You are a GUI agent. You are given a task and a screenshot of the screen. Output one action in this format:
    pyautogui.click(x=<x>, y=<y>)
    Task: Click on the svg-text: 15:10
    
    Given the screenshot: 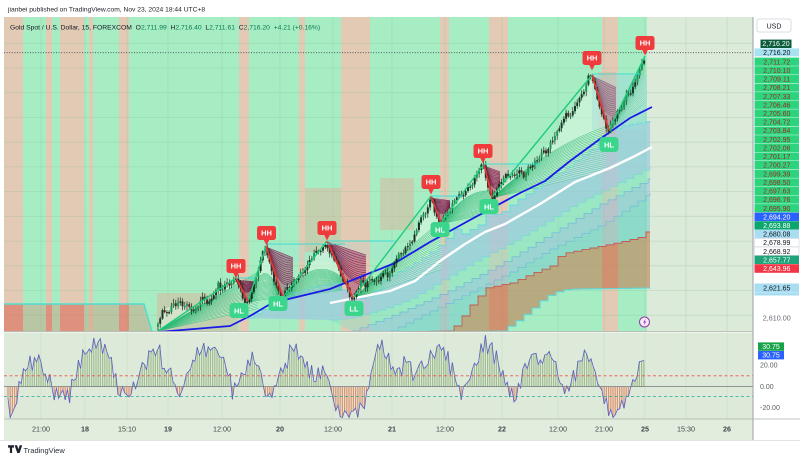 What is the action you would take?
    pyautogui.click(x=127, y=429)
    